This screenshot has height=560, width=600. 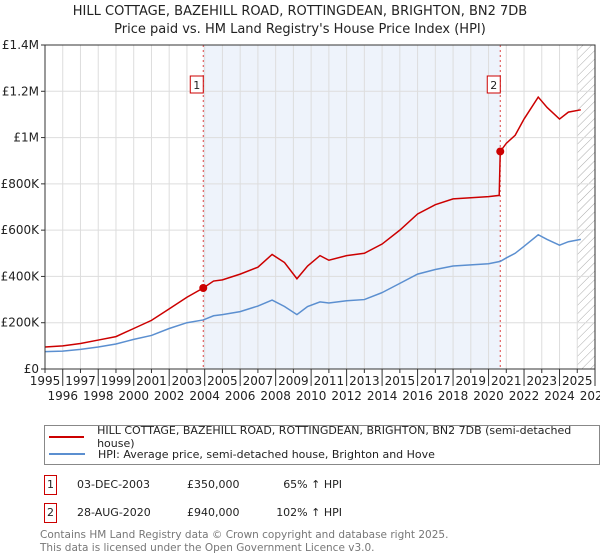 What do you see at coordinates (586, 207) in the screenshot?
I see `forecast-hatch` at bounding box center [586, 207].